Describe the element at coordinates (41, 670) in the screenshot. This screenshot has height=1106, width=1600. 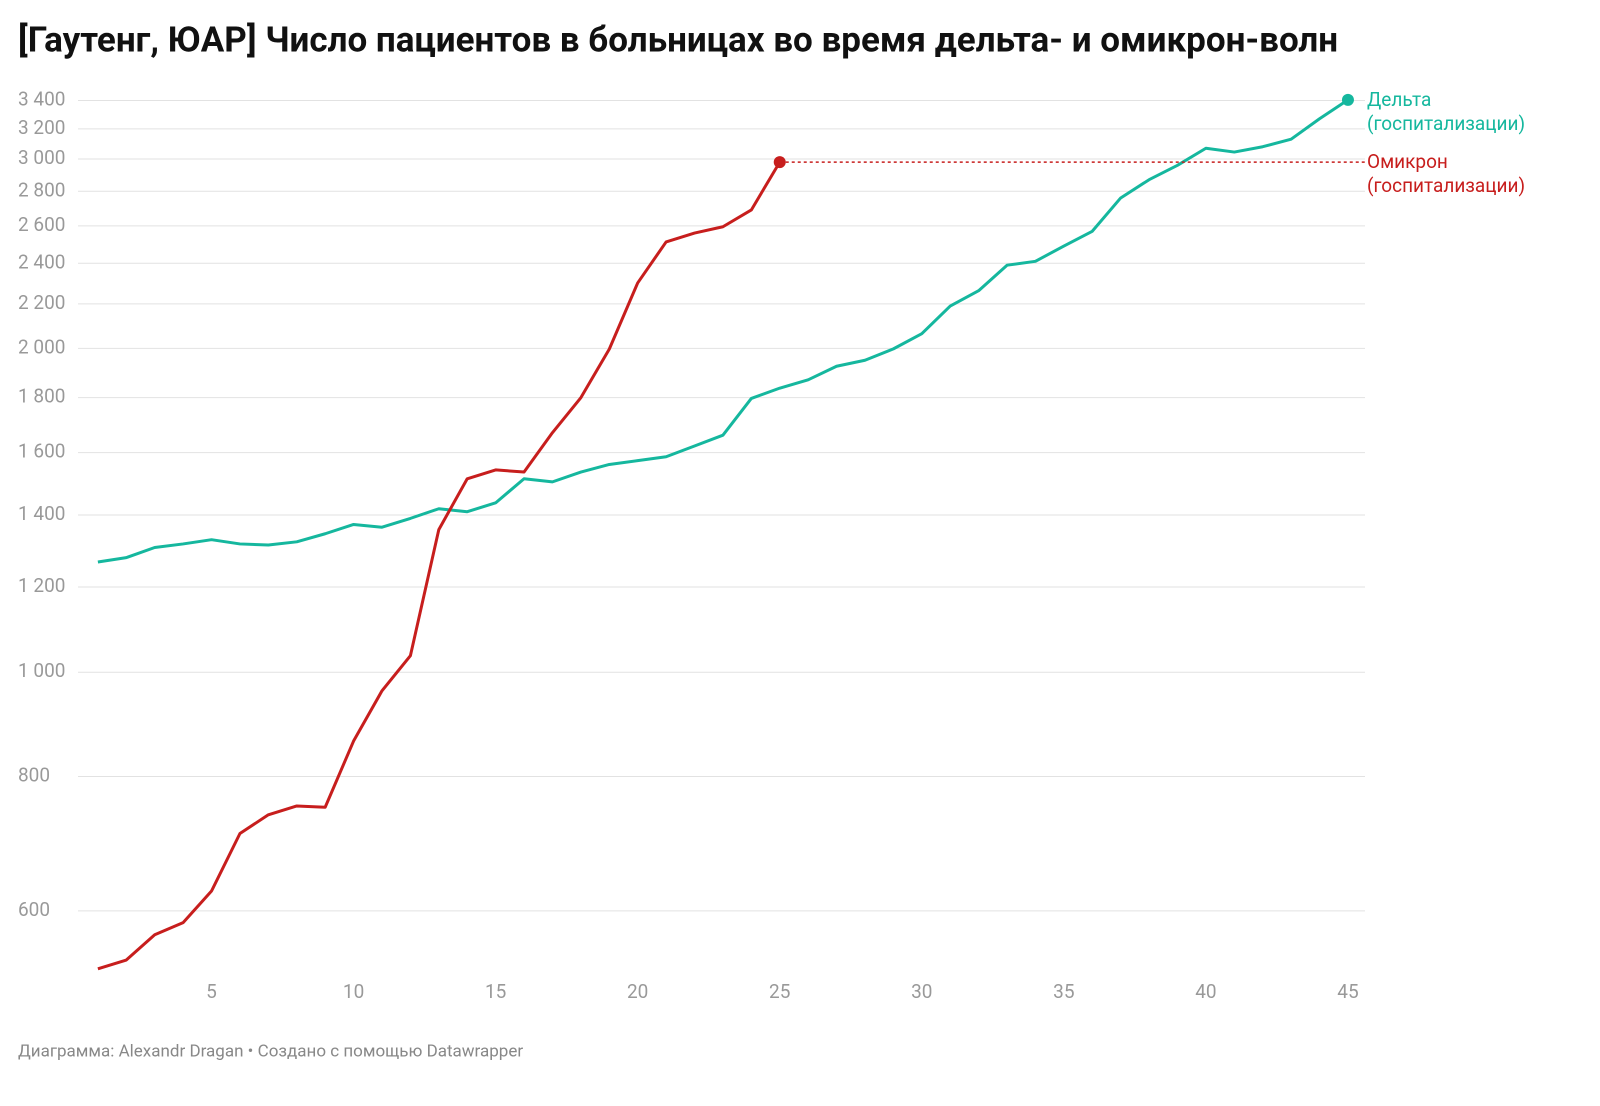
I see `y-tick-label: 1 000` at that location.